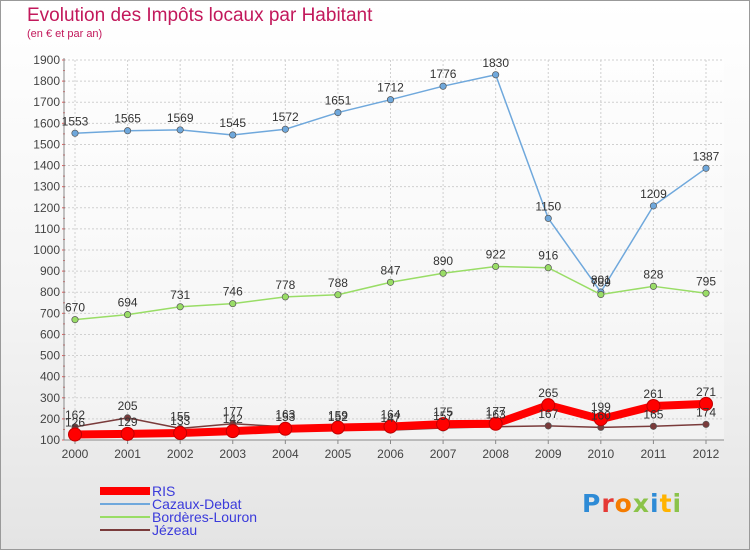 This screenshot has width=750, height=550. I want to click on data-label: 1712, so click(390, 88).